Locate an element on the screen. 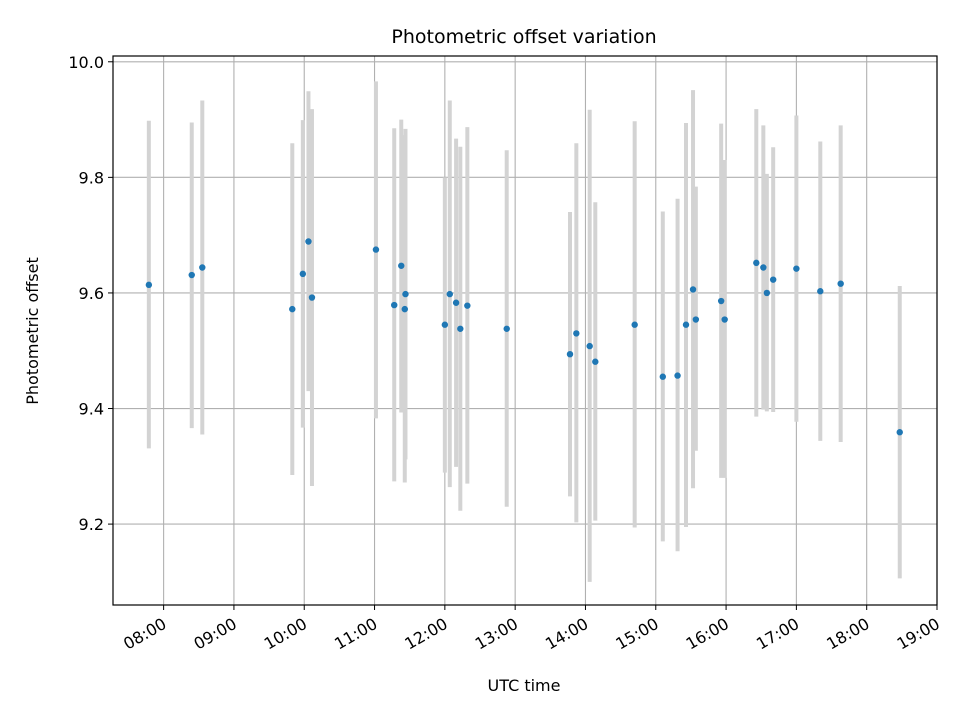  y-tick-label: 9.8 is located at coordinates (91, 177).